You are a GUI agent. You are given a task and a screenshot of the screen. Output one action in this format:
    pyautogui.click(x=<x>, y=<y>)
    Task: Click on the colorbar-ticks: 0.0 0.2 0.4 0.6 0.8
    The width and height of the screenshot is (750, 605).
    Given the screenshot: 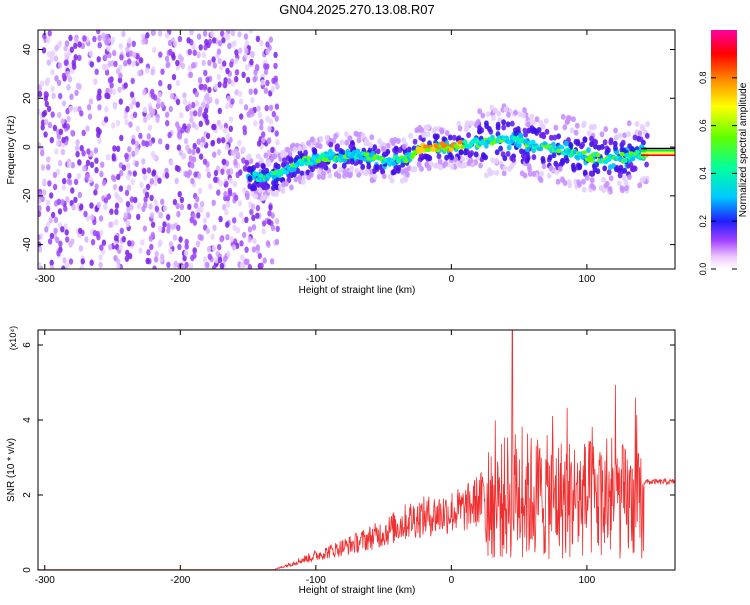 What is the action you would take?
    pyautogui.click(x=717, y=173)
    